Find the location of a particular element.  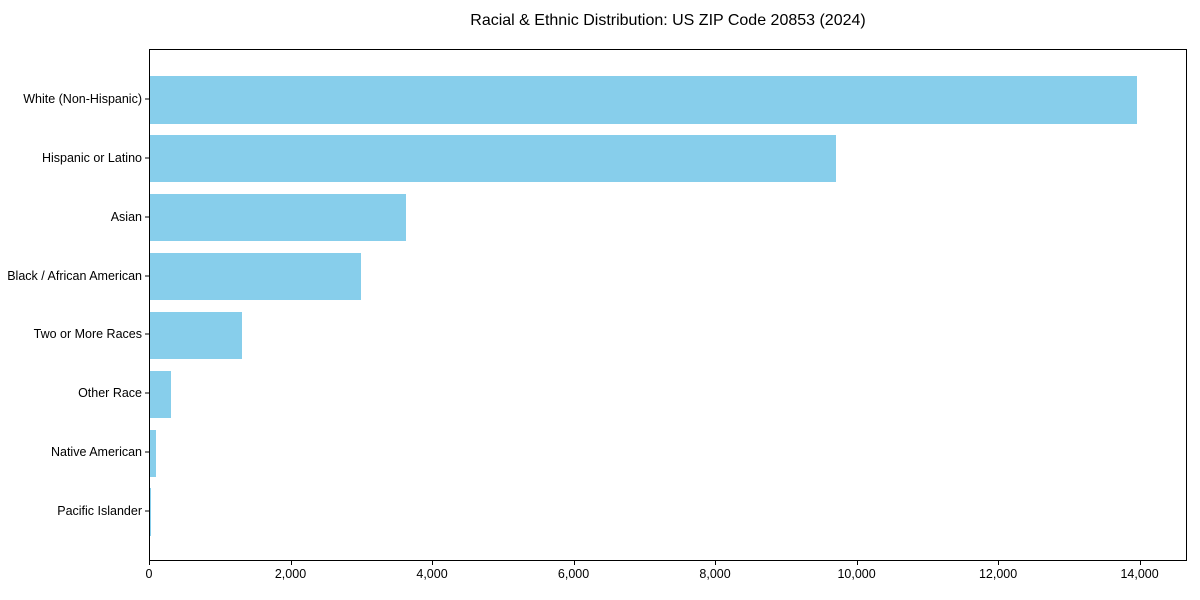

y-tick-label-pacific-islander: Pacific Islander is located at coordinates (99, 510).